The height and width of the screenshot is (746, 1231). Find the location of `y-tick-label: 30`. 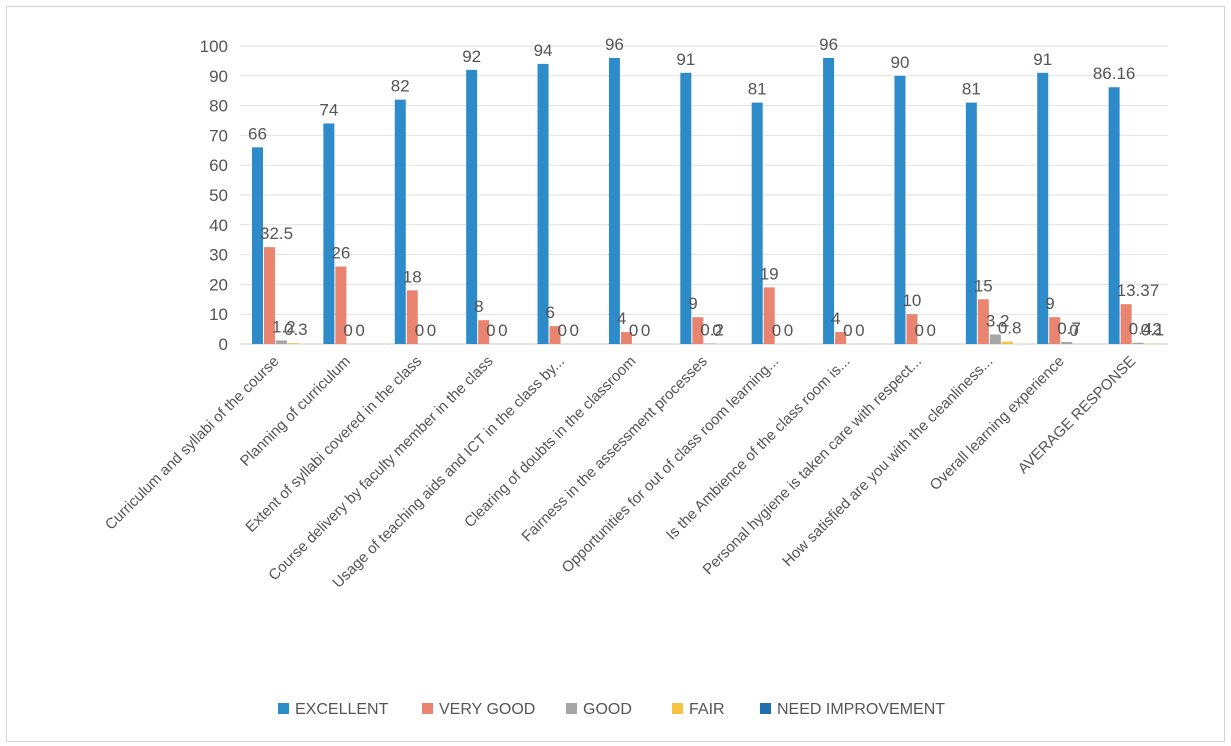

y-tick-label: 30 is located at coordinates (218, 255).